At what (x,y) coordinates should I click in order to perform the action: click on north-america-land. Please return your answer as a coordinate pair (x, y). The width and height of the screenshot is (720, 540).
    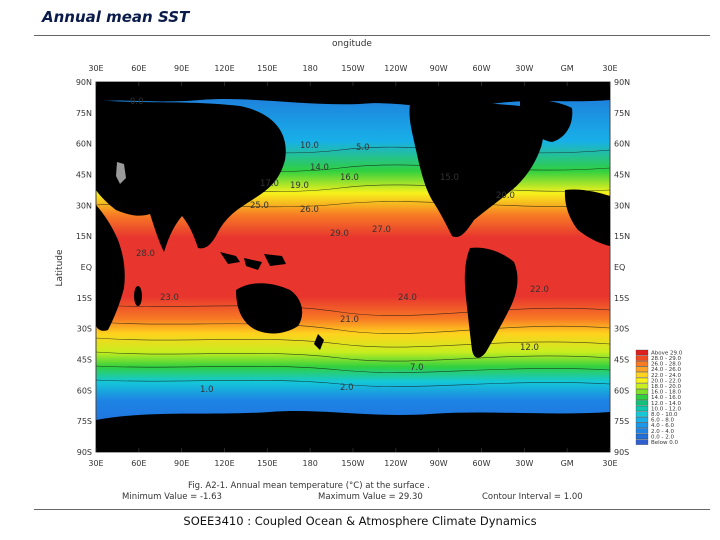
    Looking at the image, I should click on (476, 169).